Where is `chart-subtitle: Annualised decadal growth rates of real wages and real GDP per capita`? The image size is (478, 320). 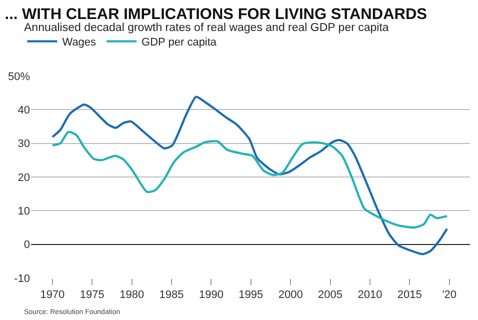 chart-subtitle: Annualised decadal growth rates of real wages and real GDP per capita is located at coordinates (207, 28).